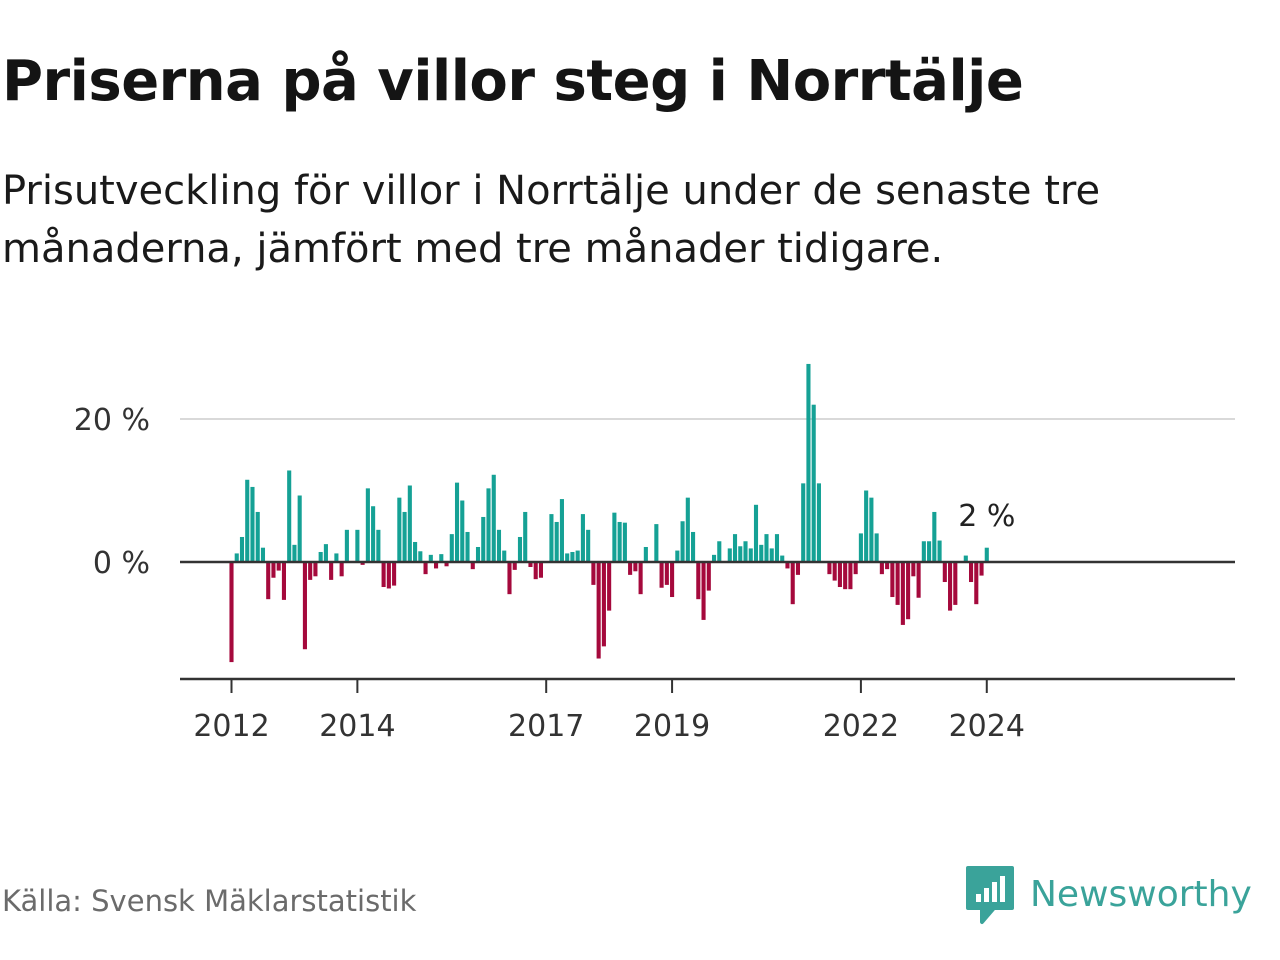 Image resolution: width=1280 pixels, height=960 pixels. What do you see at coordinates (861, 726) in the screenshot?
I see `x-tick-label: 2022` at bounding box center [861, 726].